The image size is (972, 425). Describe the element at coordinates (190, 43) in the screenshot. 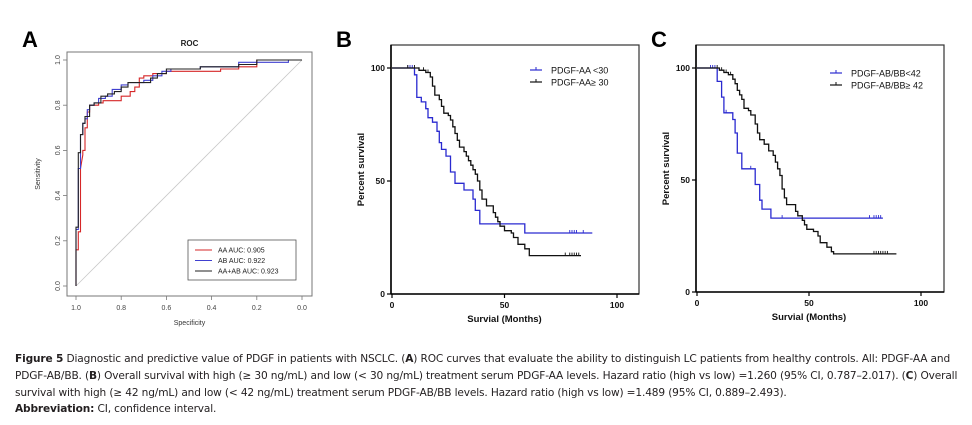

I see `chart-title: ROC` at that location.